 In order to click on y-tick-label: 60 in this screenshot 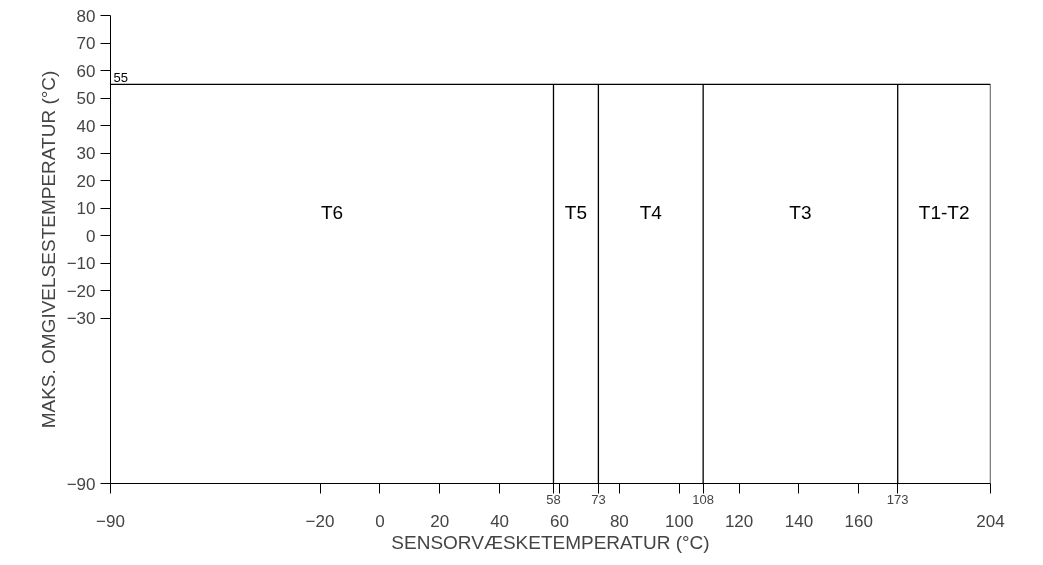, I will do `click(86, 71)`.